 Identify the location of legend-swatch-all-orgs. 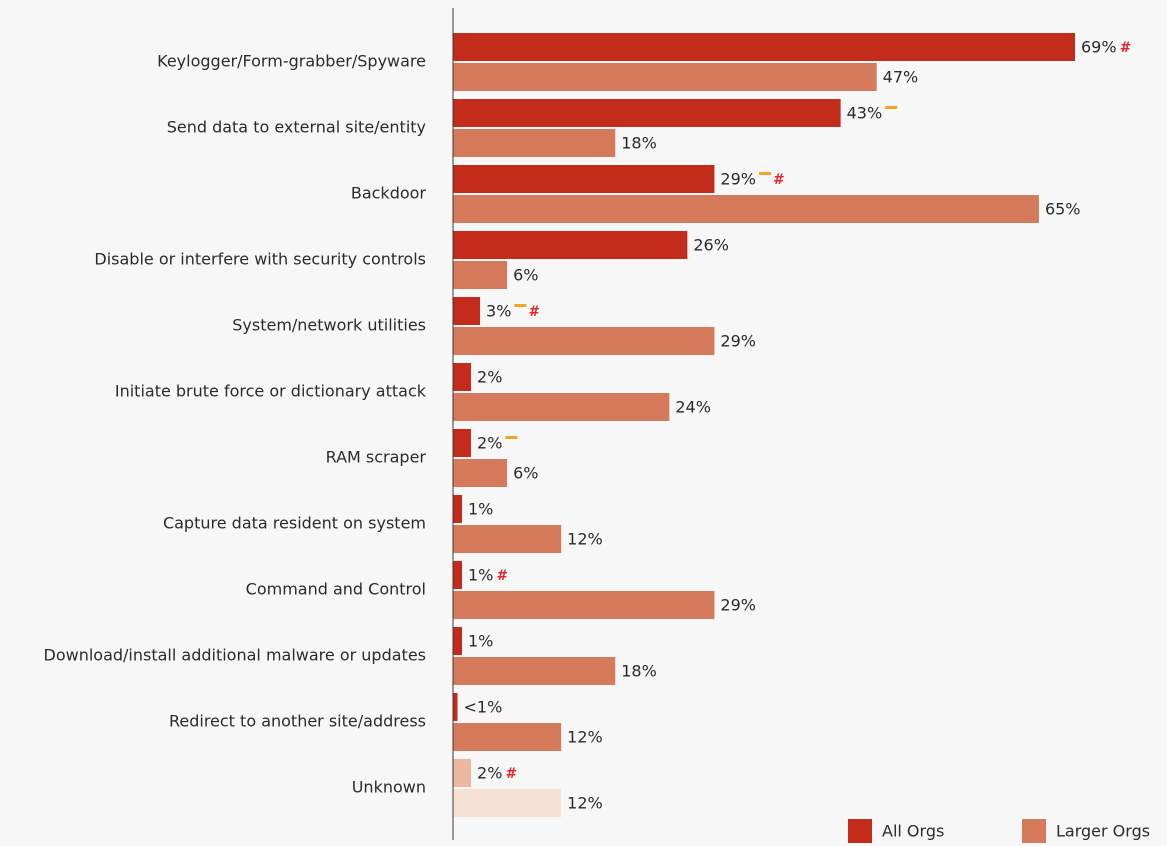
(860, 831).